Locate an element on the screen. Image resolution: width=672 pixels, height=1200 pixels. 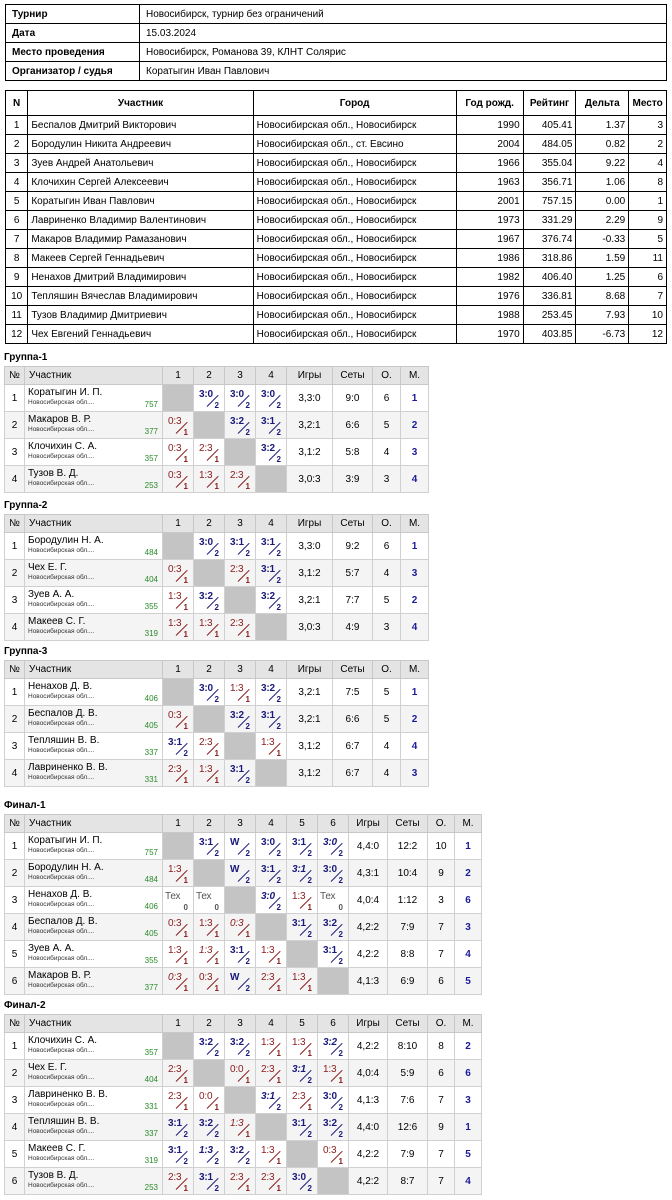
group-title: Группа-2 is located at coordinates (26, 505).